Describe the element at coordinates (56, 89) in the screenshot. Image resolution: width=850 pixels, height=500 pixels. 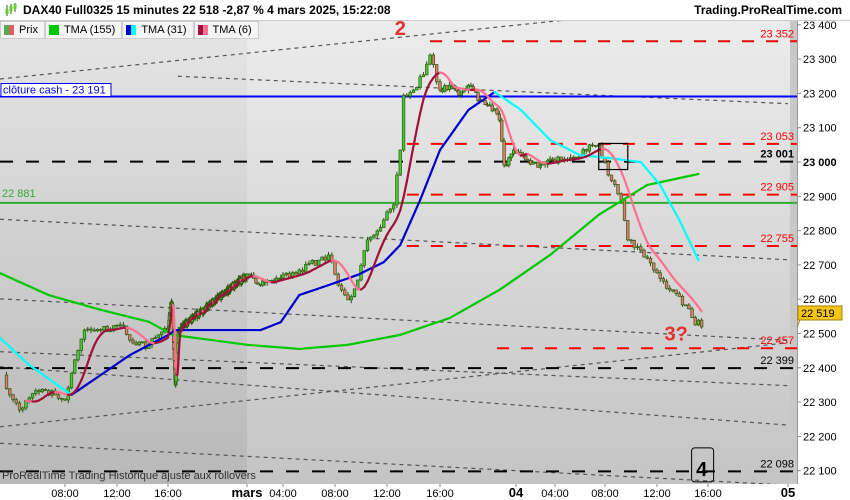
I see `cloture-cash-label-box` at that location.